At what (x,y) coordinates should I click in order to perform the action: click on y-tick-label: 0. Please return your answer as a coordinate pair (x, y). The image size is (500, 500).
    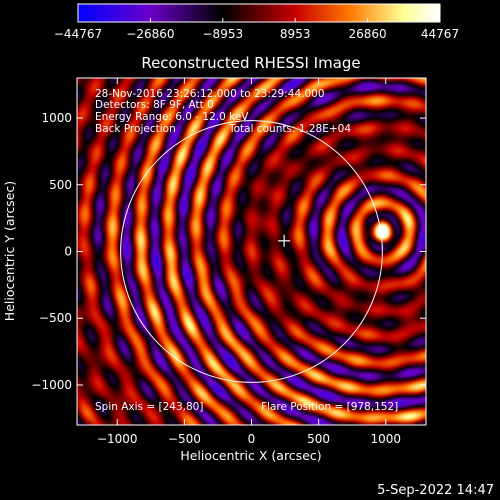
    Looking at the image, I should click on (68, 252).